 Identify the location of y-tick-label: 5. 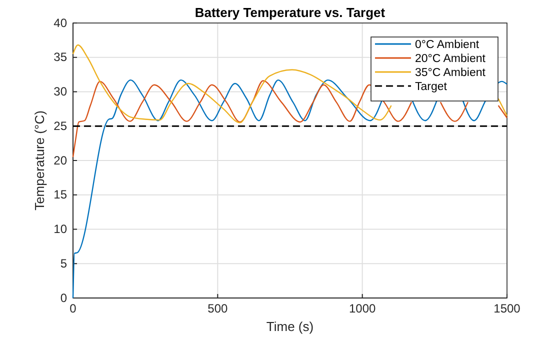
(64, 263).